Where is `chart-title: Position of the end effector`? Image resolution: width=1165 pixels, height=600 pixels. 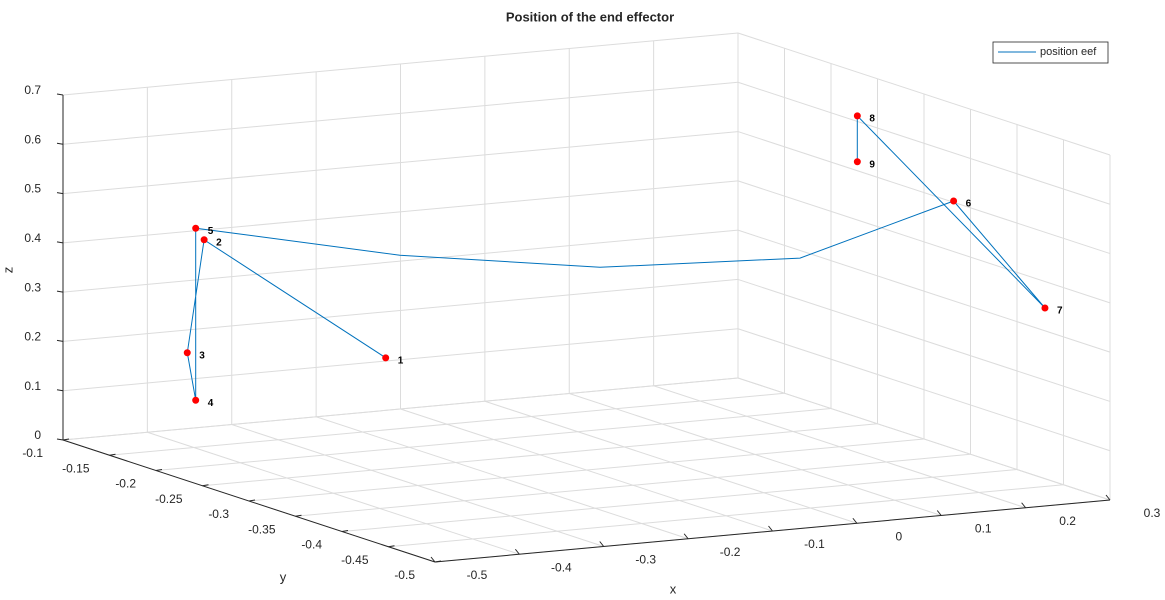
chart-title: Position of the end effector is located at coordinates (590, 16).